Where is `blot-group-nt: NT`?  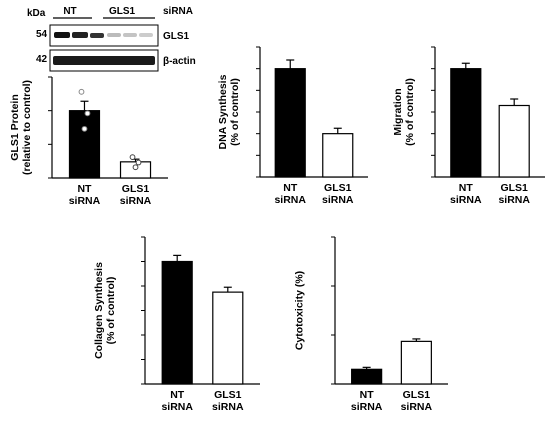
blot-group-nt: NT is located at coordinates (69, 11).